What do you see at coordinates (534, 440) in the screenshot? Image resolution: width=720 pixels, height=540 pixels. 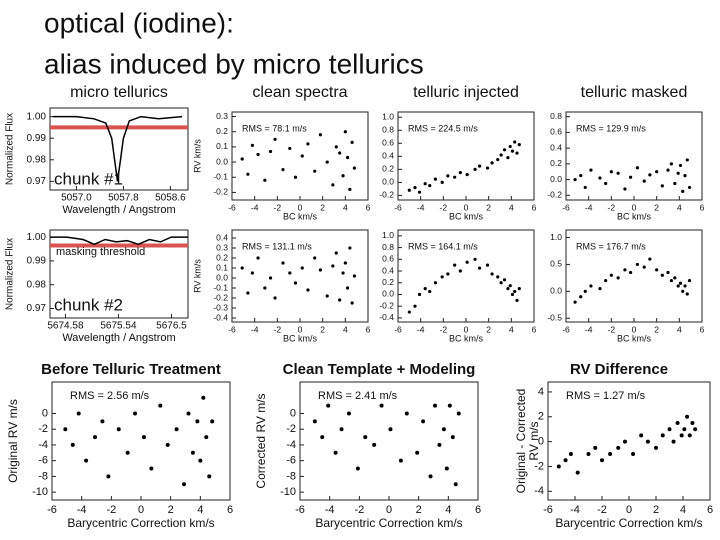 I see `y-axis-label: RV m/s` at bounding box center [534, 440].